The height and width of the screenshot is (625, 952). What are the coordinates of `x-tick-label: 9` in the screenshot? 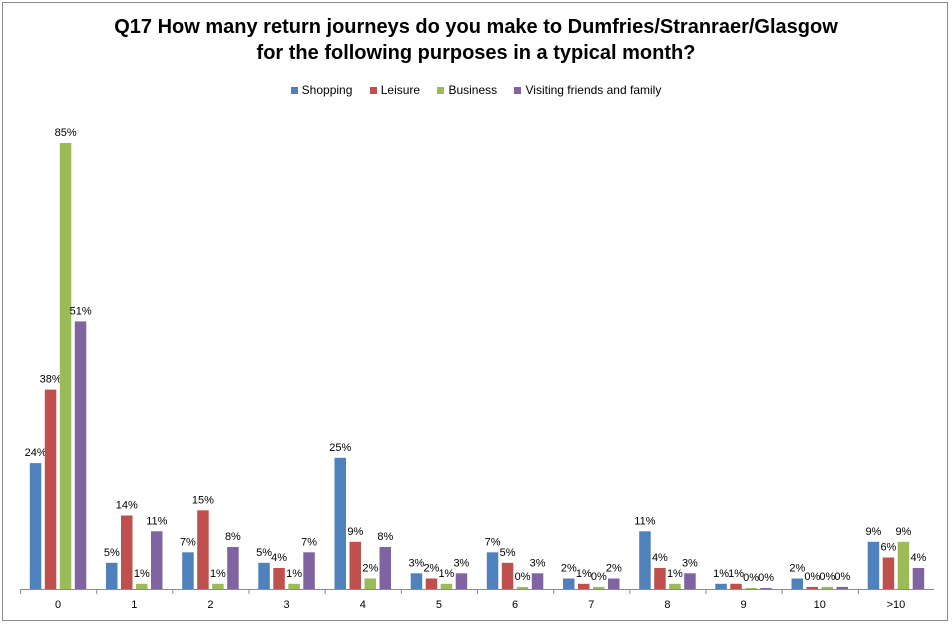 It's located at (744, 605).